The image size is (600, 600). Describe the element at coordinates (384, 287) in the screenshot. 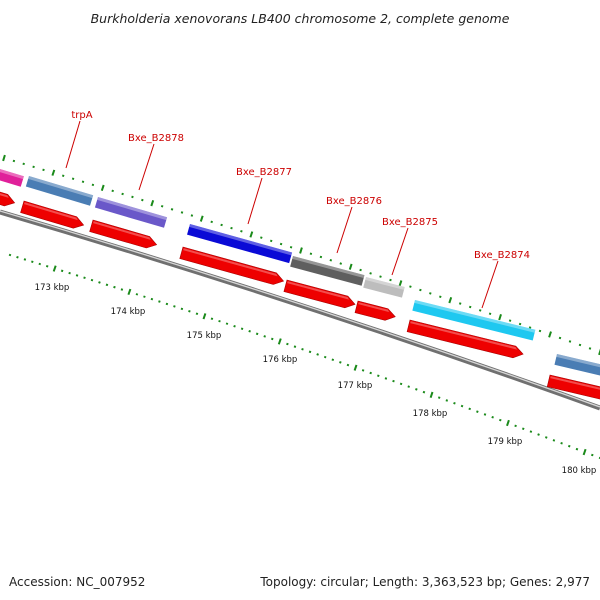

I see `gene-bar-bxe-b2875` at that location.